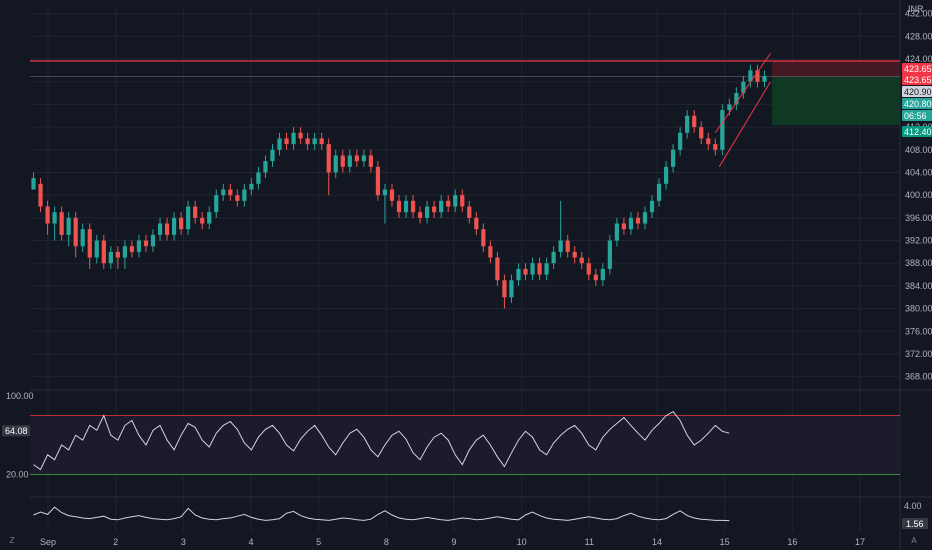 The height and width of the screenshot is (550, 932). I want to click on price-tick-label: 400.00, so click(918, 195).